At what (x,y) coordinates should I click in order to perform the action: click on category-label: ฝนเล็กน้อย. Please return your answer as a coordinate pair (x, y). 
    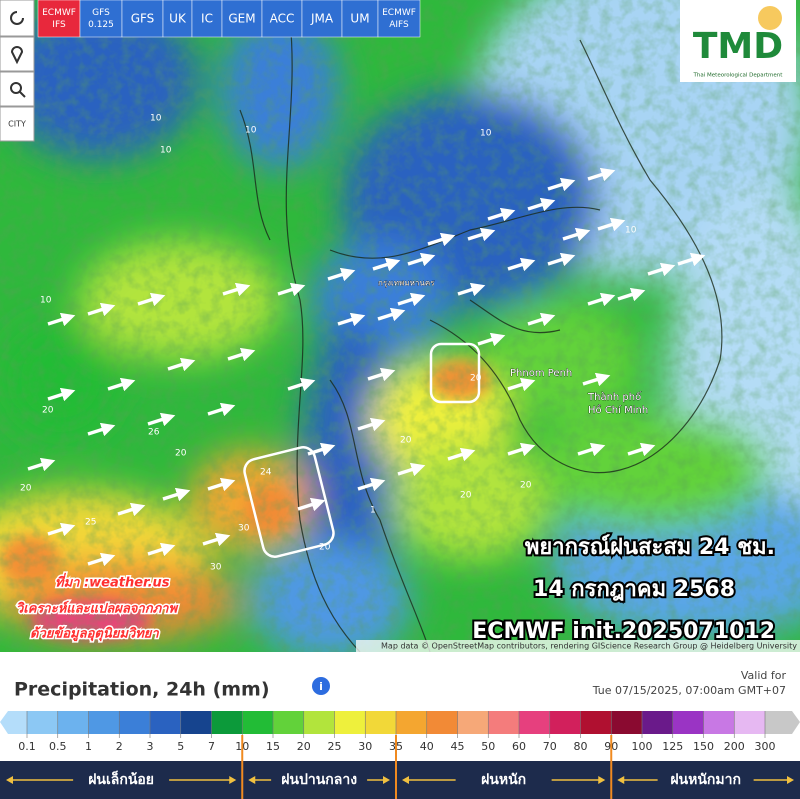
    Looking at the image, I should click on (121, 779).